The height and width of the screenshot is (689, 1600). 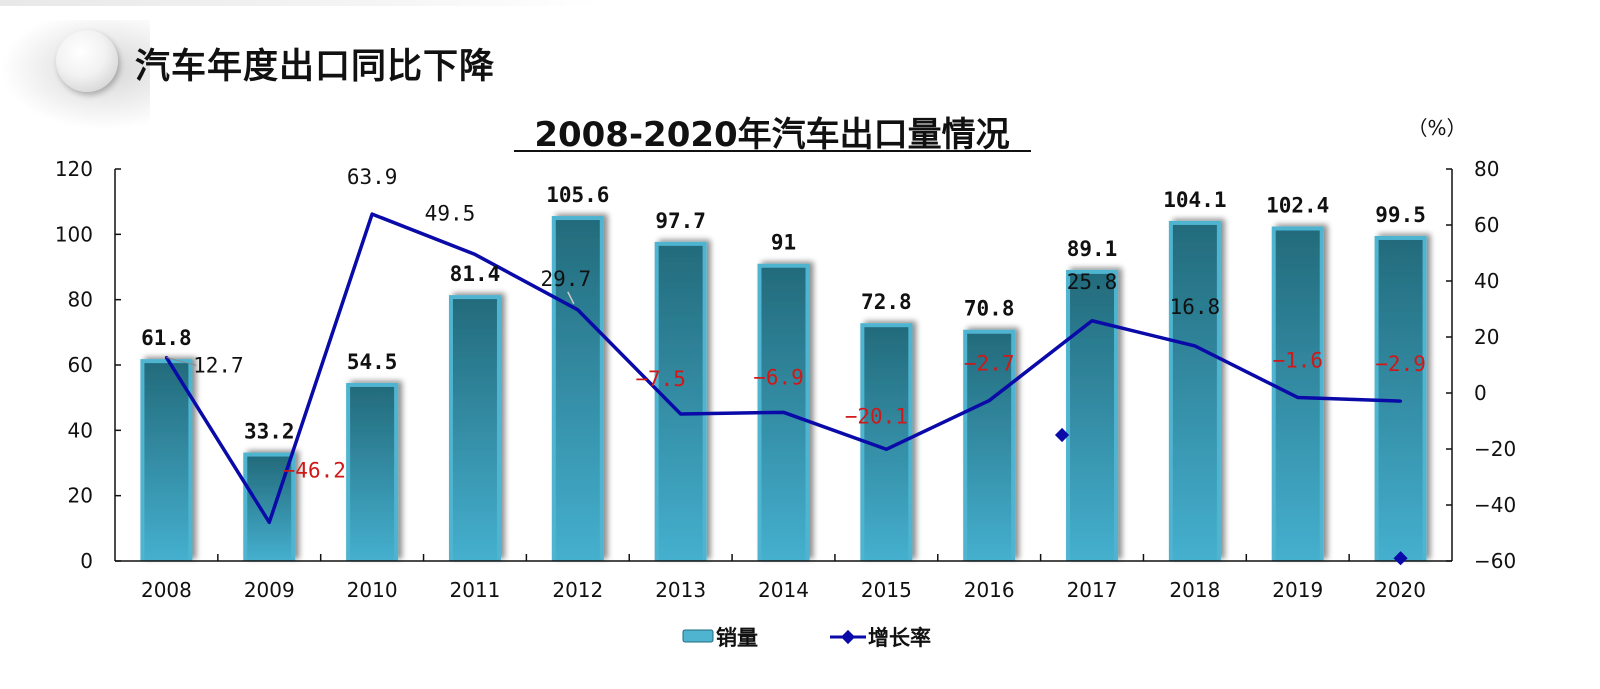 I want to click on growth-rate-point-2016, so click(x=989, y=401).